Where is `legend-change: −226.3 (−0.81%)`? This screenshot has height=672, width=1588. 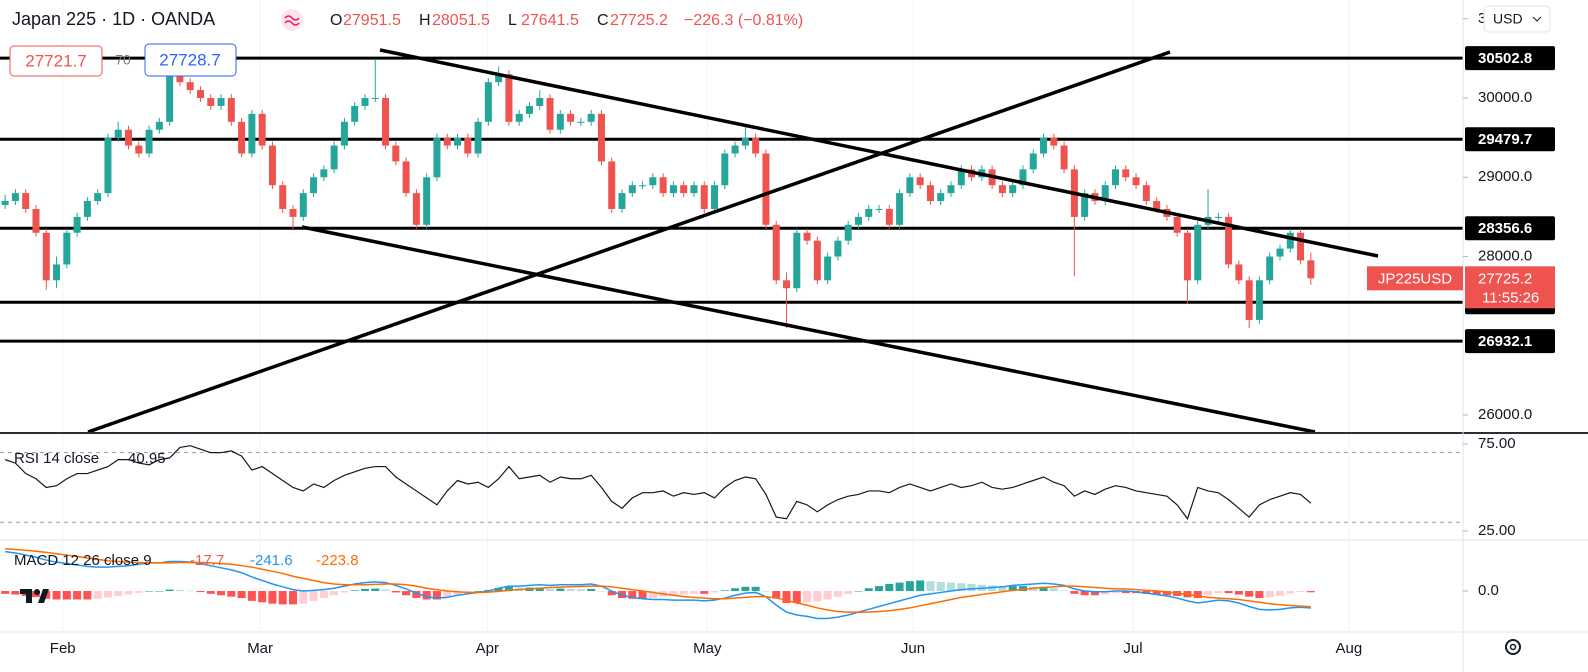 legend-change: −226.3 (−0.81%) is located at coordinates (743, 20).